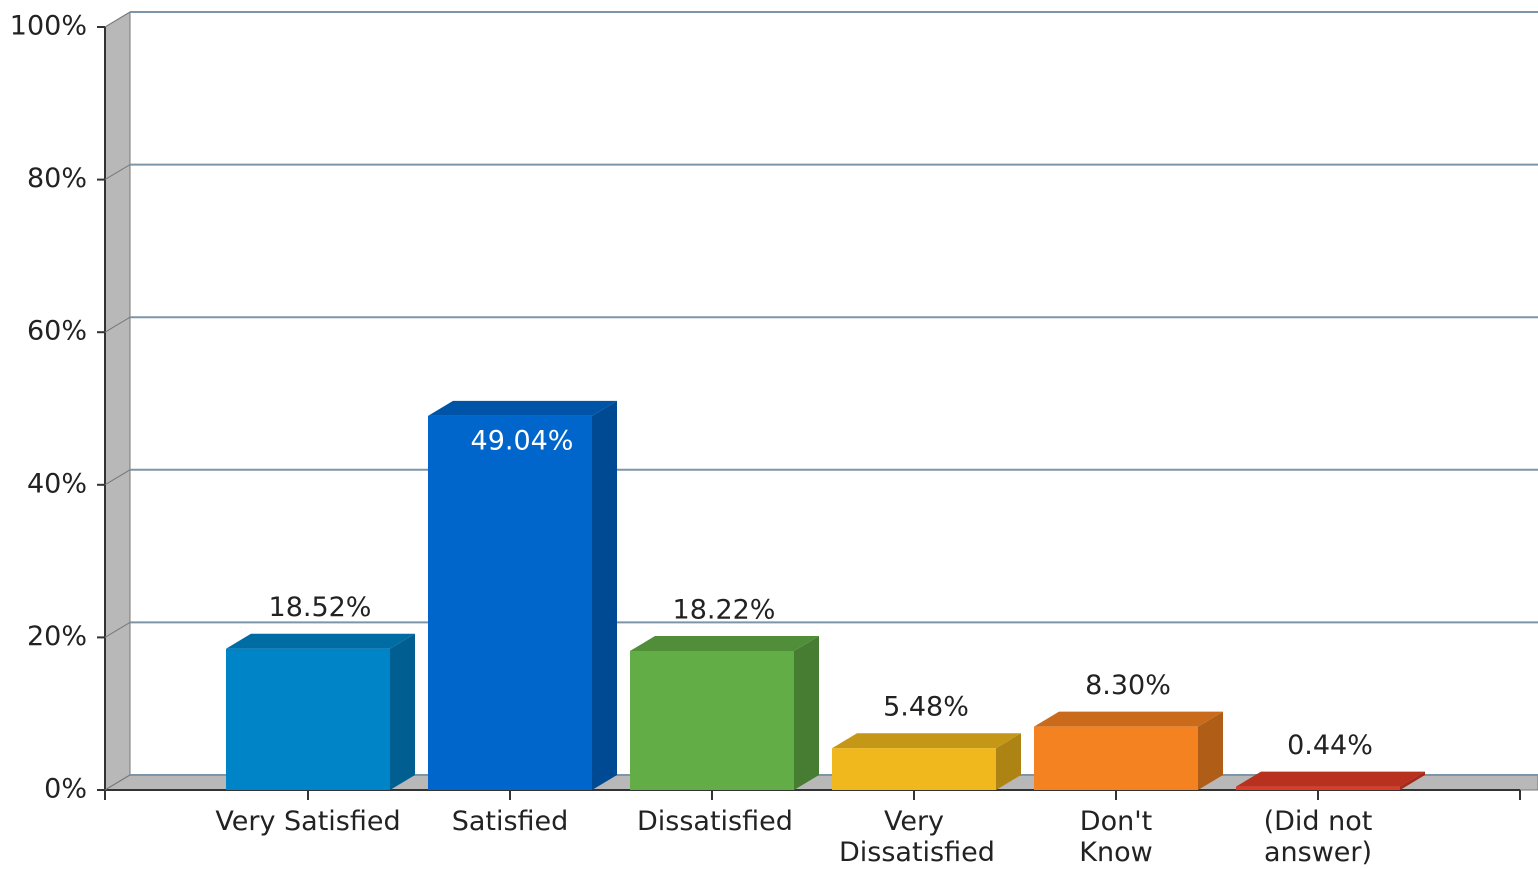  What do you see at coordinates (1128, 685) in the screenshot?
I see `value-label: 8.30%` at bounding box center [1128, 685].